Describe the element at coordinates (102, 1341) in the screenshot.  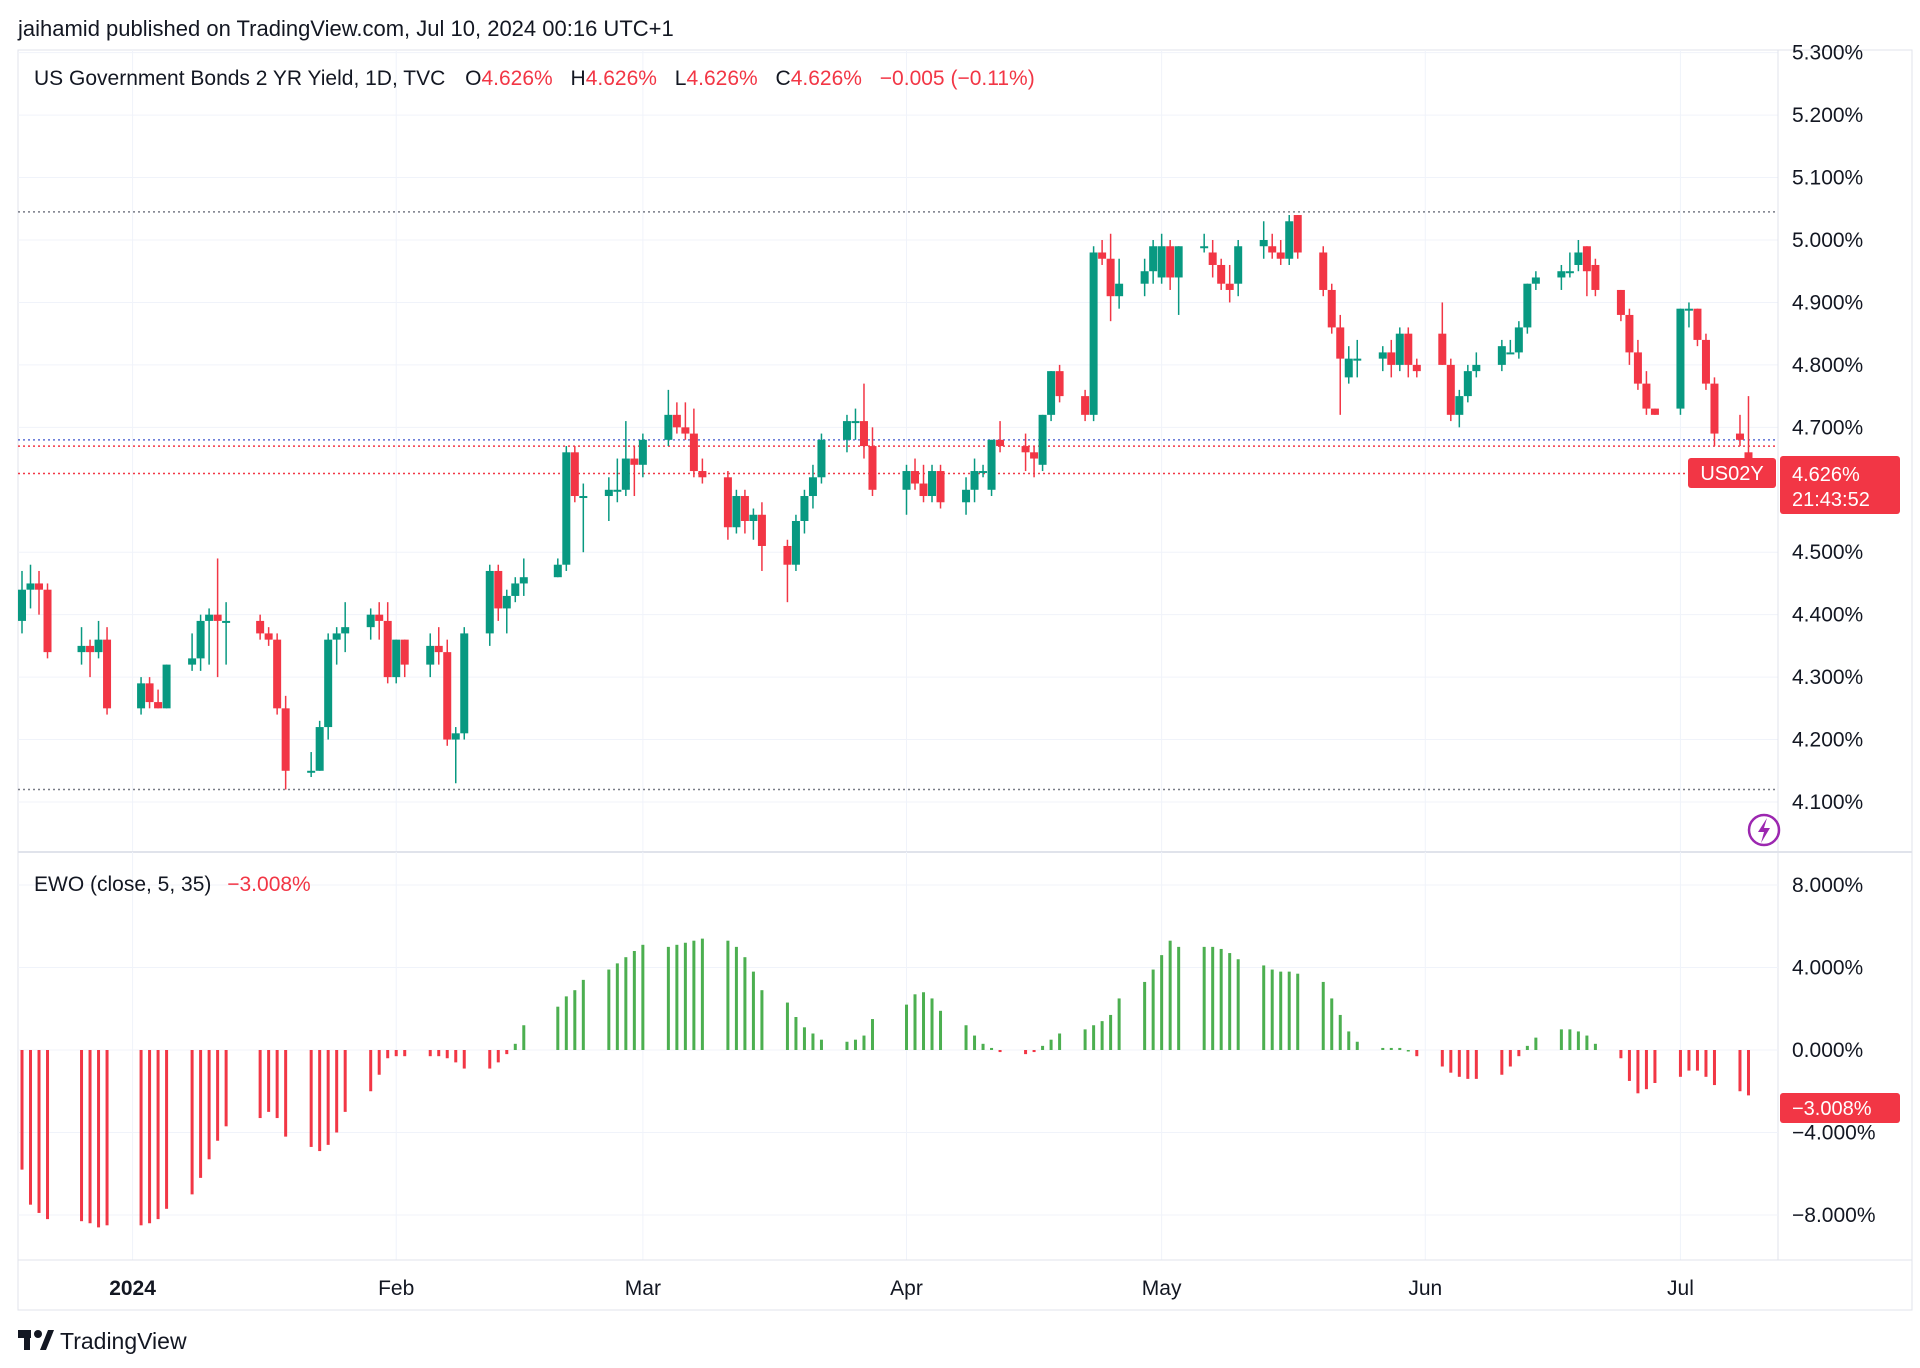
I see `tradingview-logo: TradingView` at that location.